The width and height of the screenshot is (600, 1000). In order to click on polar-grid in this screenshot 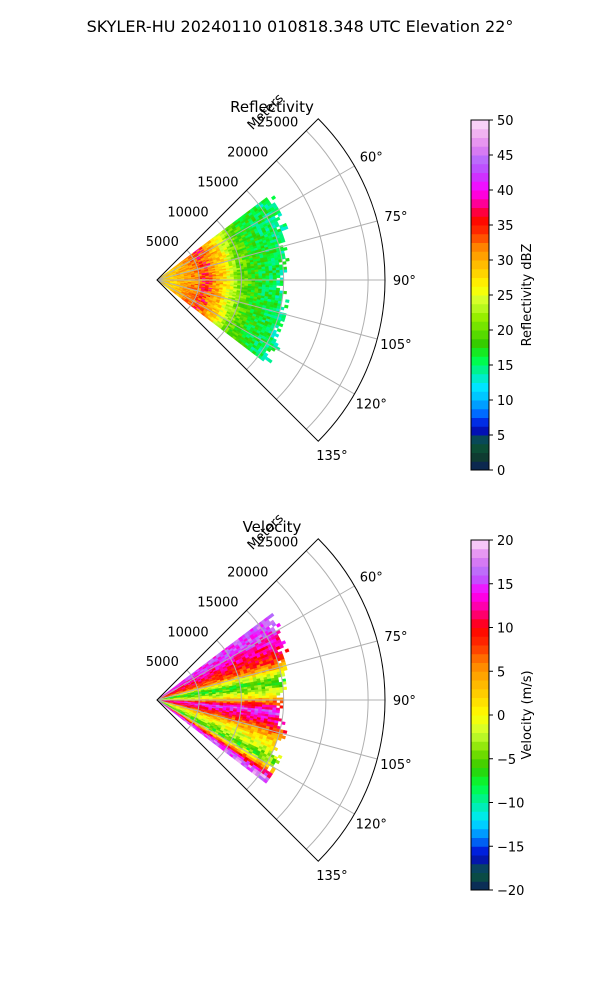, I will do `click(270, 280)`.